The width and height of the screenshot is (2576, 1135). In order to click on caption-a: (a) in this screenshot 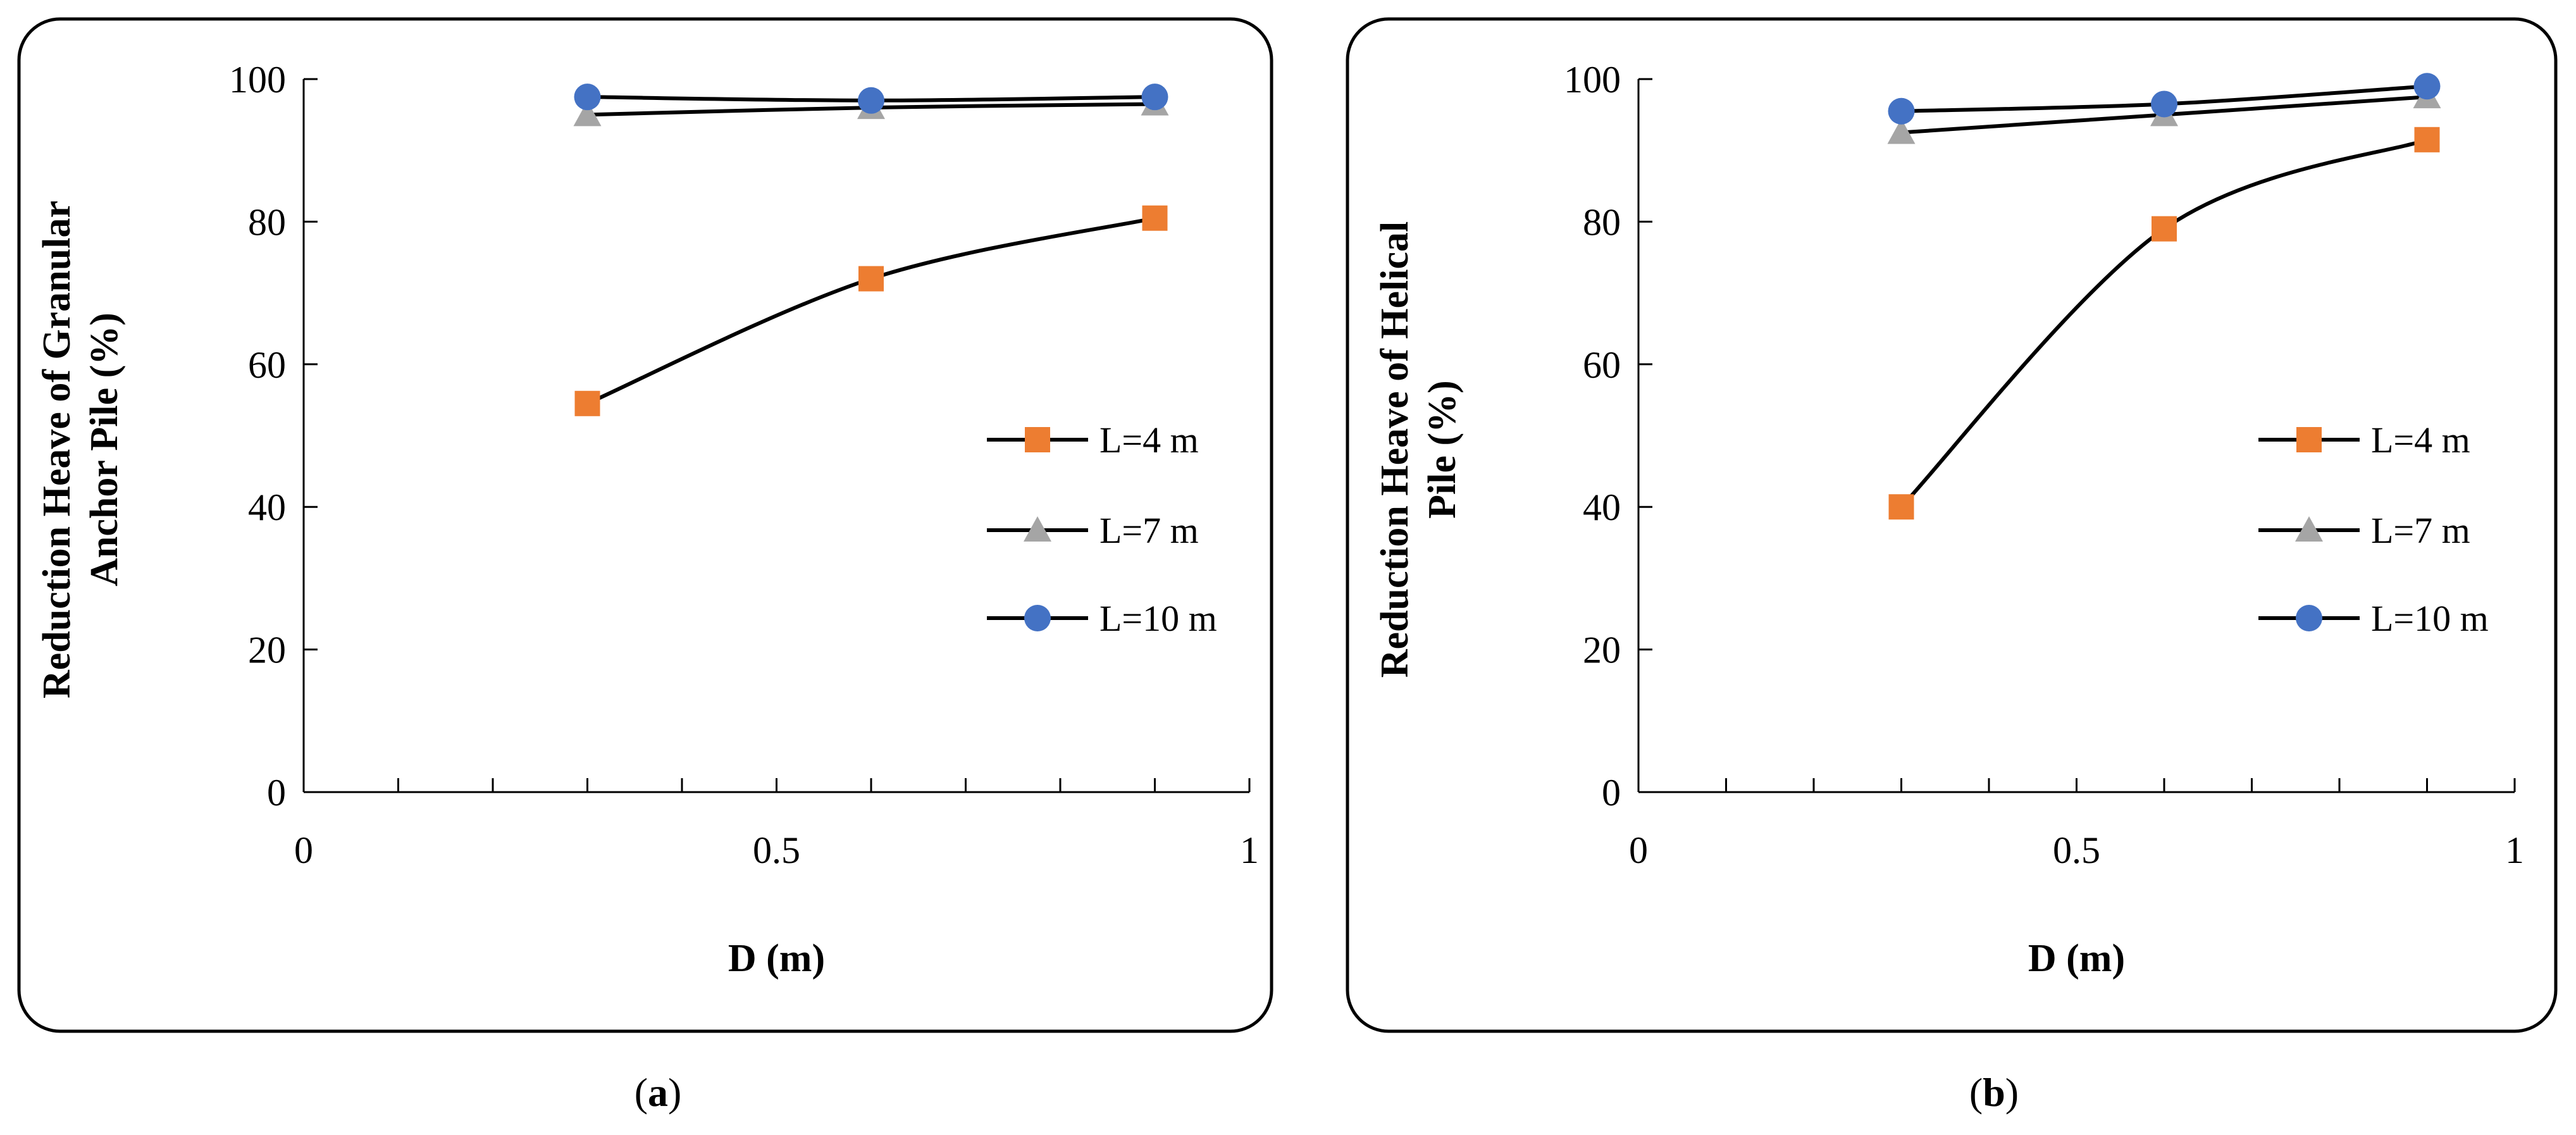, I will do `click(658, 1092)`.